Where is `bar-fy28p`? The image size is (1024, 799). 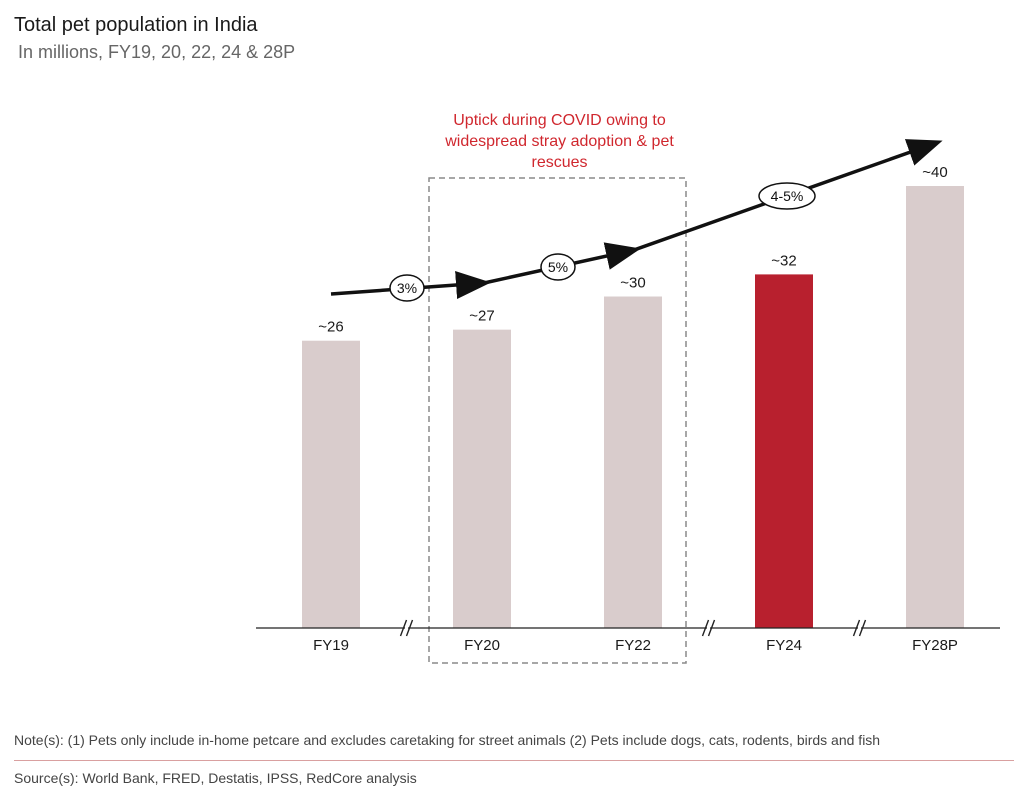
bar-fy28p is located at coordinates (935, 407).